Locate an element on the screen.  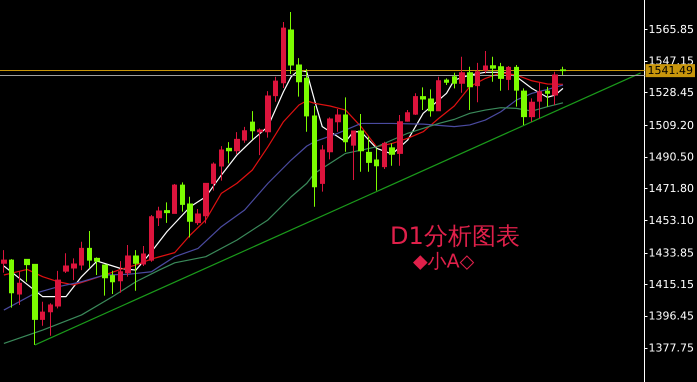
annotation: ◆小A◇ is located at coordinates (444, 261).